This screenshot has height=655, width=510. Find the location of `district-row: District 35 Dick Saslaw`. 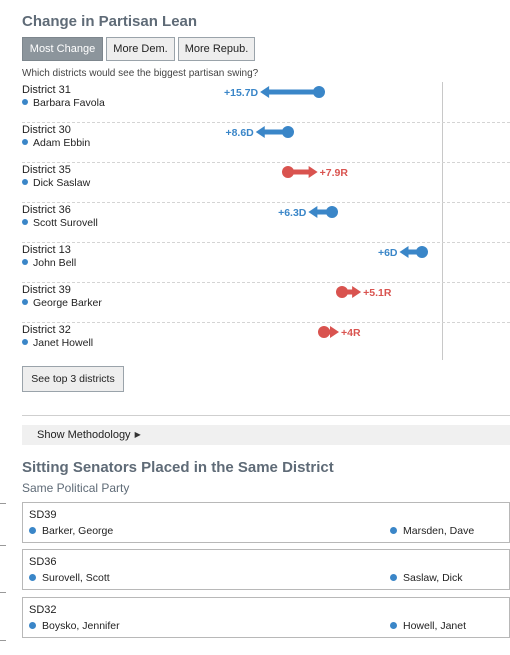

district-row: District 35 Dick Saslaw is located at coordinates (266, 182).